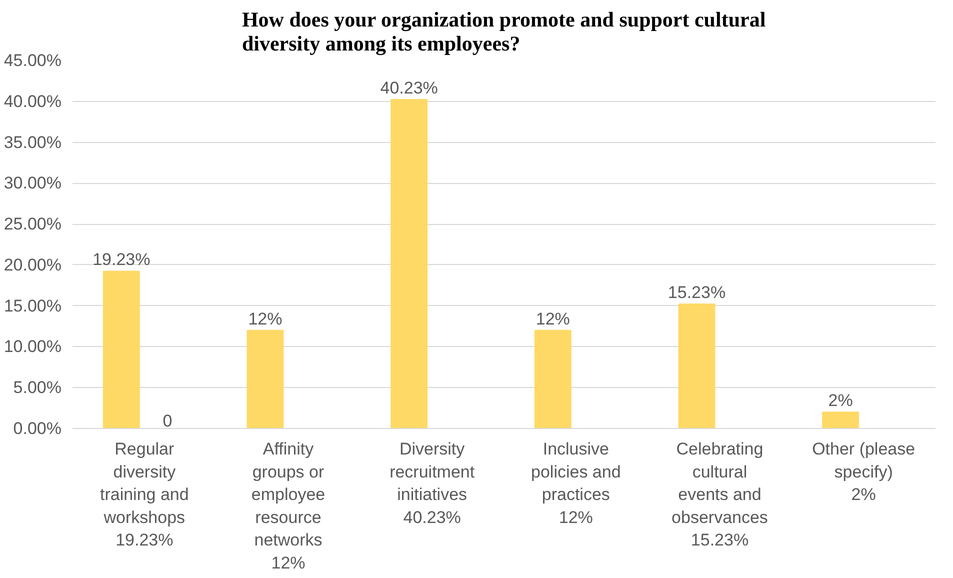 This screenshot has height=578, width=953. I want to click on y-tick-label: 5.00%, so click(37, 388).